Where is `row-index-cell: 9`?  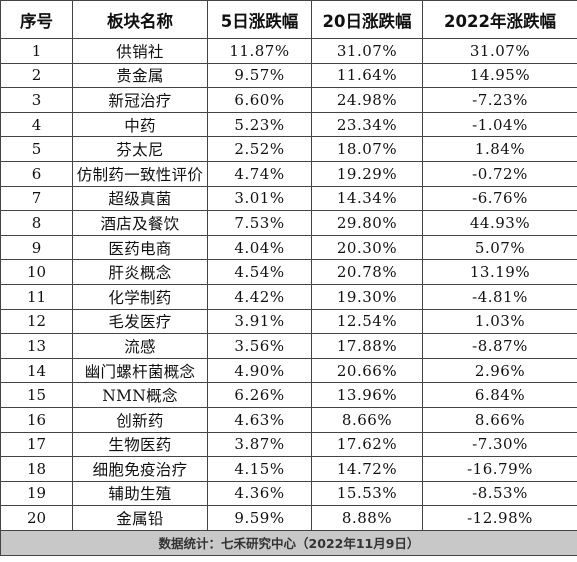
row-index-cell: 9 is located at coordinates (36, 247).